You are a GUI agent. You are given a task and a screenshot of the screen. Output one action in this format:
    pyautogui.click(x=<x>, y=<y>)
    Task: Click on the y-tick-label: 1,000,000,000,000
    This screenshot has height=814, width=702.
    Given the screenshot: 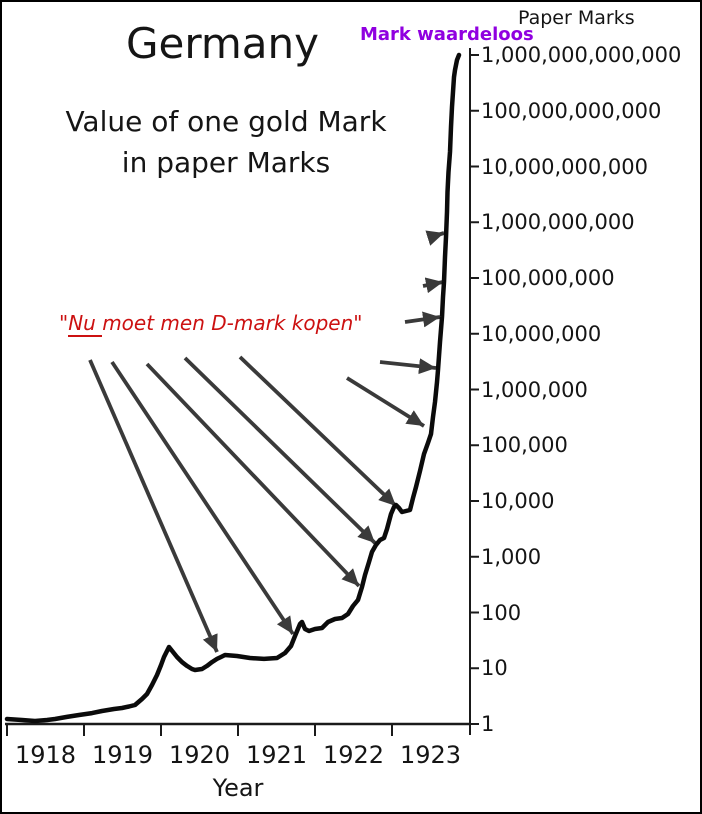 What is the action you would take?
    pyautogui.click(x=581, y=55)
    